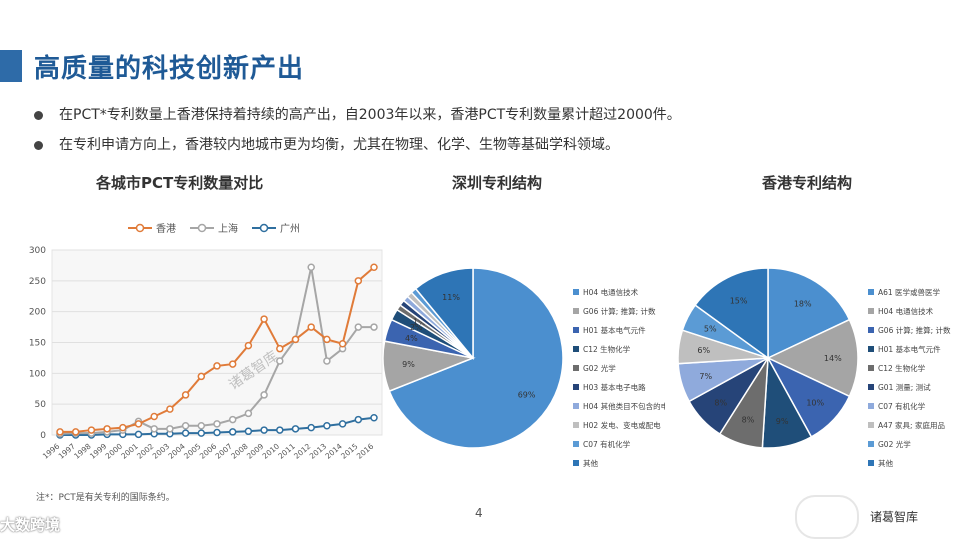  What do you see at coordinates (419, 322) in the screenshot?
I see `slice-label: 1%` at bounding box center [419, 322].